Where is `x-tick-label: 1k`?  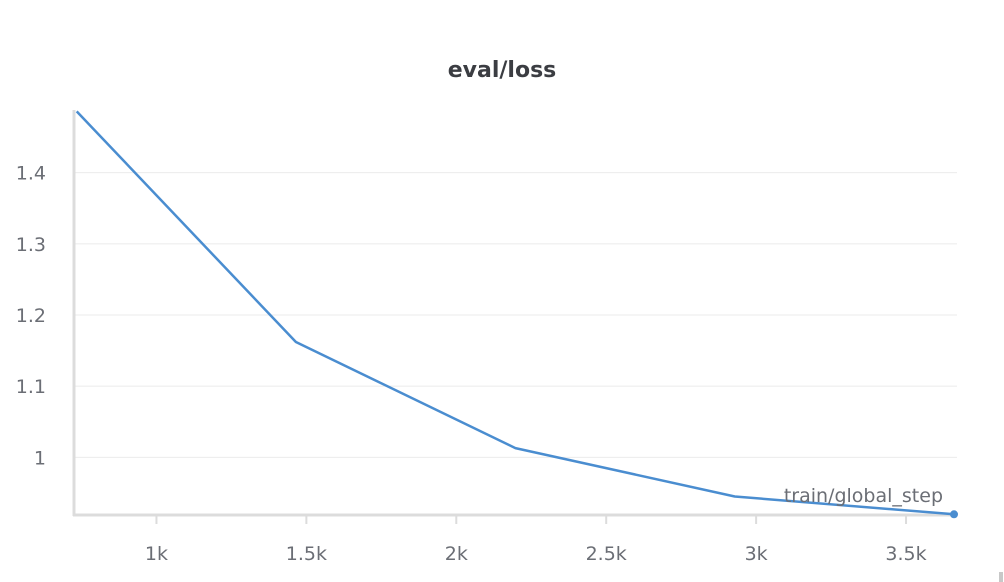
x-tick-label: 1k is located at coordinates (156, 554).